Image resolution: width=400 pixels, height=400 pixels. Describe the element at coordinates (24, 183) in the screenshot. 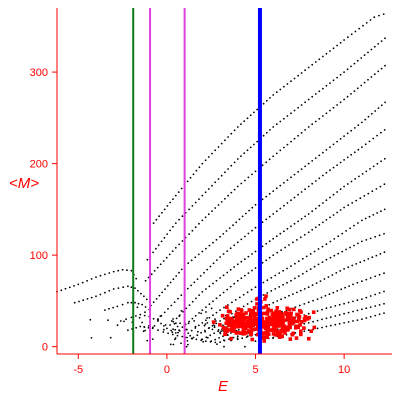

I see `y-axis-label: <M>` at that location.